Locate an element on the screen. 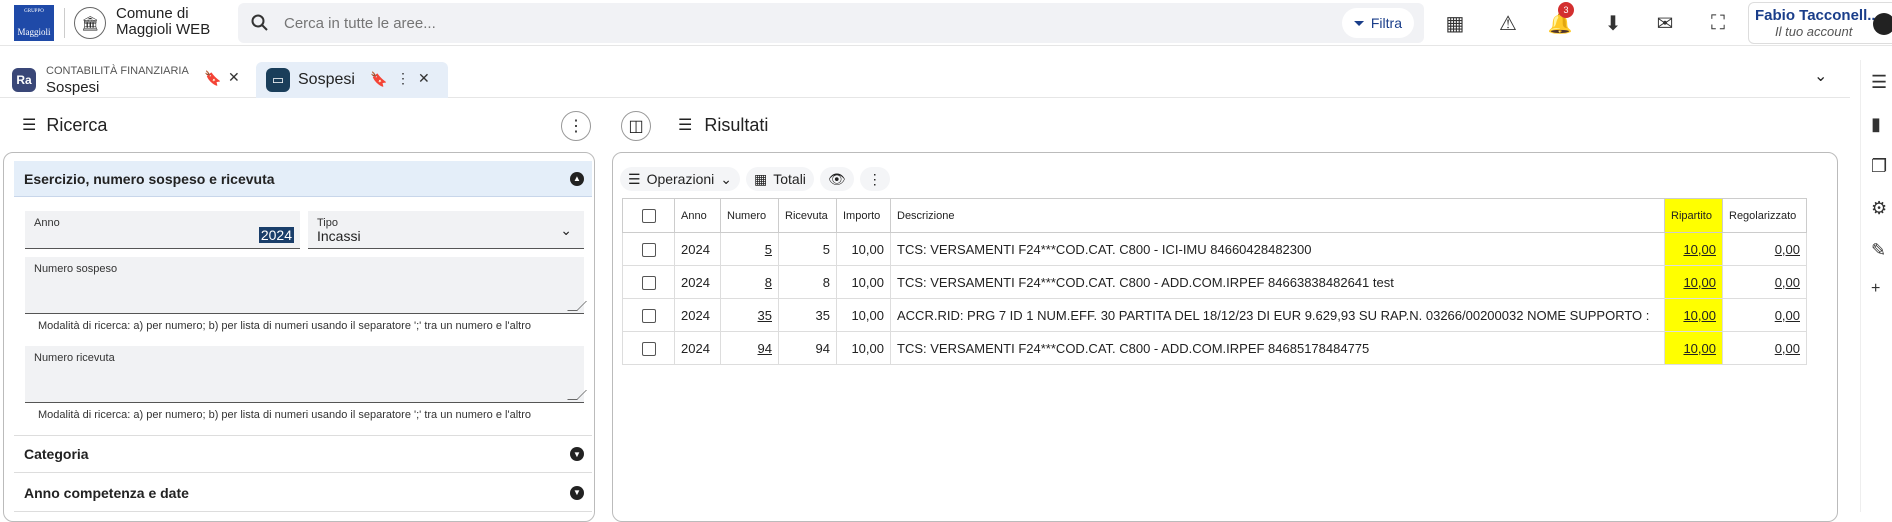 This screenshot has width=1892, height=522. tipo-label: Tipo is located at coordinates (327, 223).